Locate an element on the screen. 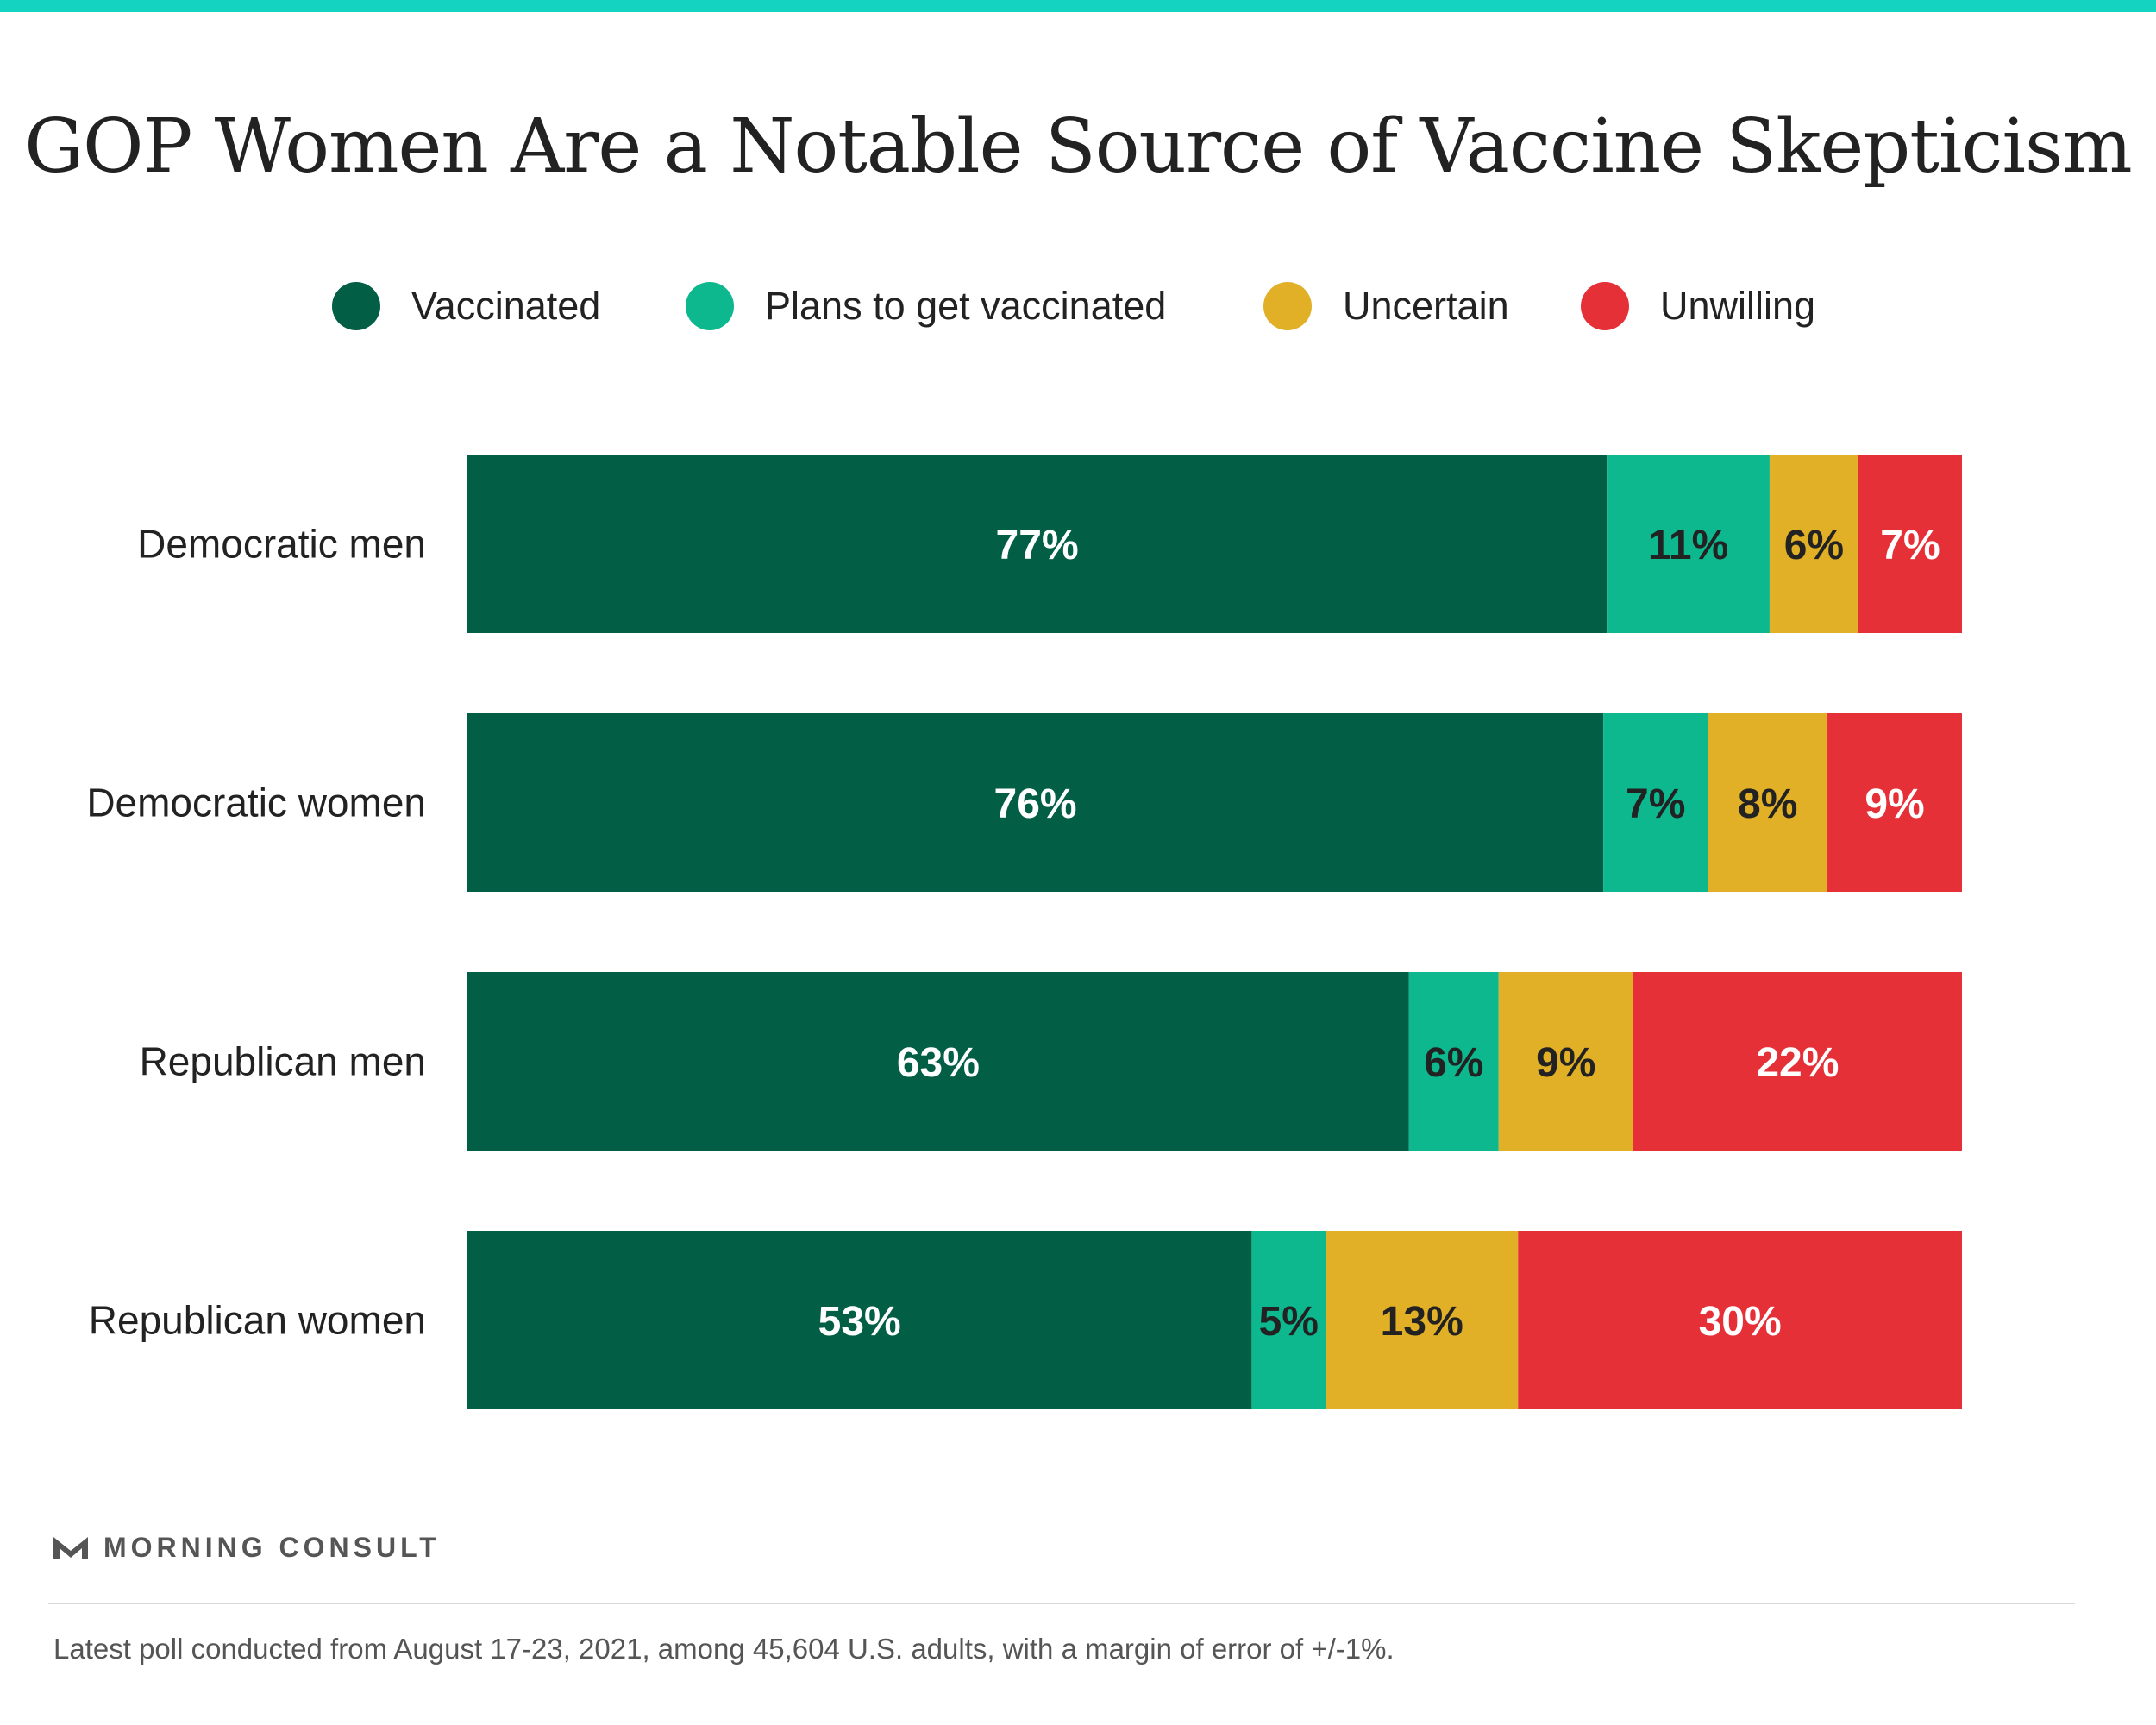 The image size is (2156, 1725). bar-segment-democratic-women-vaccinated is located at coordinates (1035, 803).